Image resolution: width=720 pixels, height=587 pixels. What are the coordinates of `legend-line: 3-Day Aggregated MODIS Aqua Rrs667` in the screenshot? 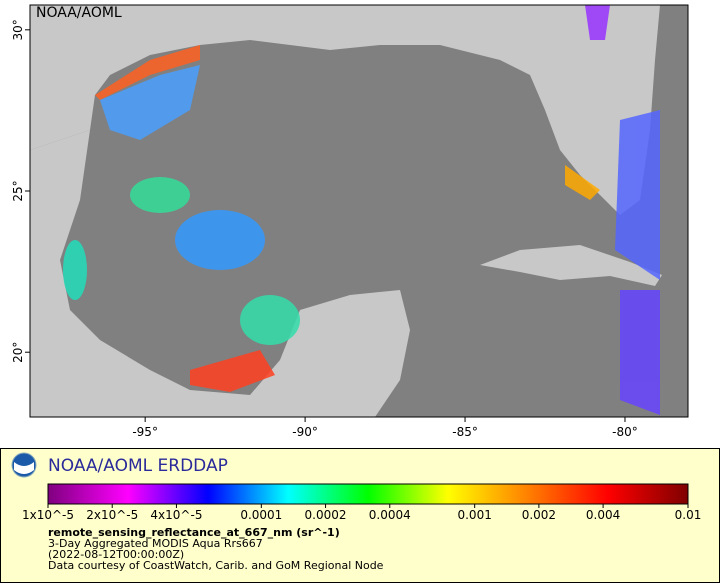 It's located at (155, 543).